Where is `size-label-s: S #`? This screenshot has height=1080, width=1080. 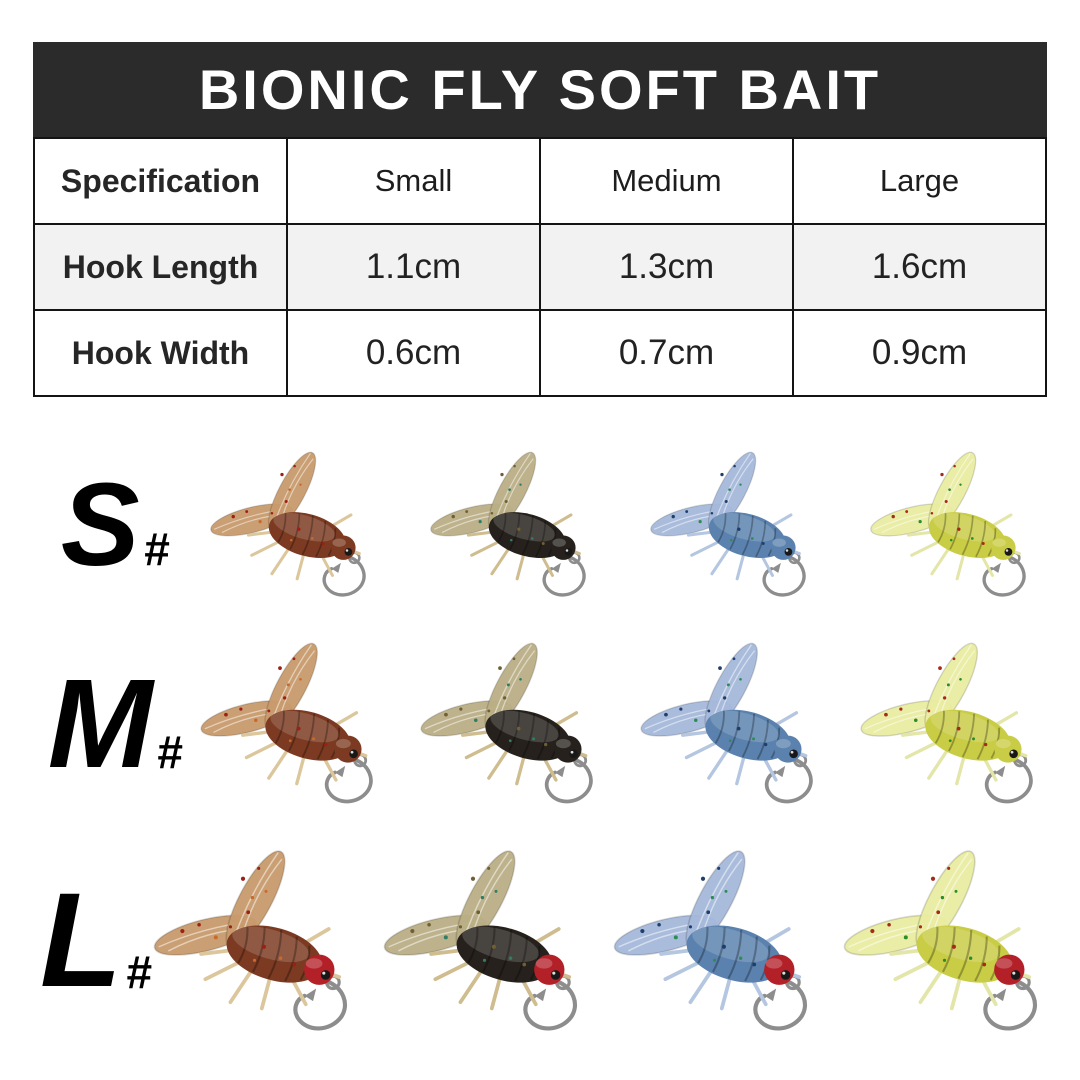 size-label-s: S # is located at coordinates (115, 524).